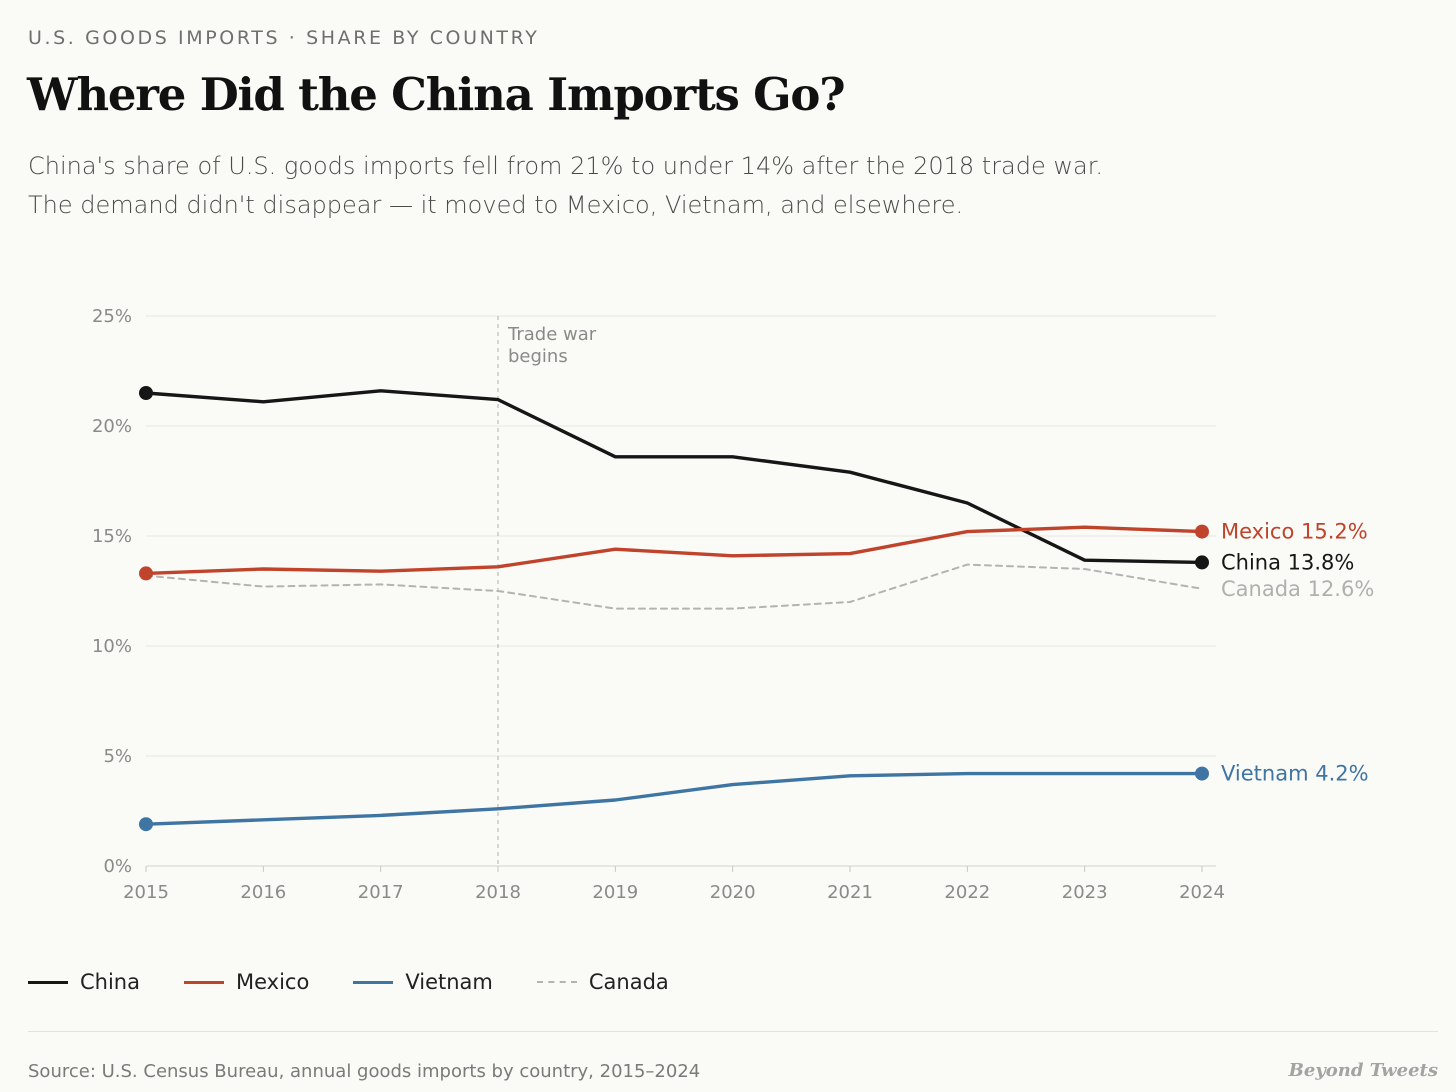  I want to click on legend-item-canada: Canada, so click(602, 982).